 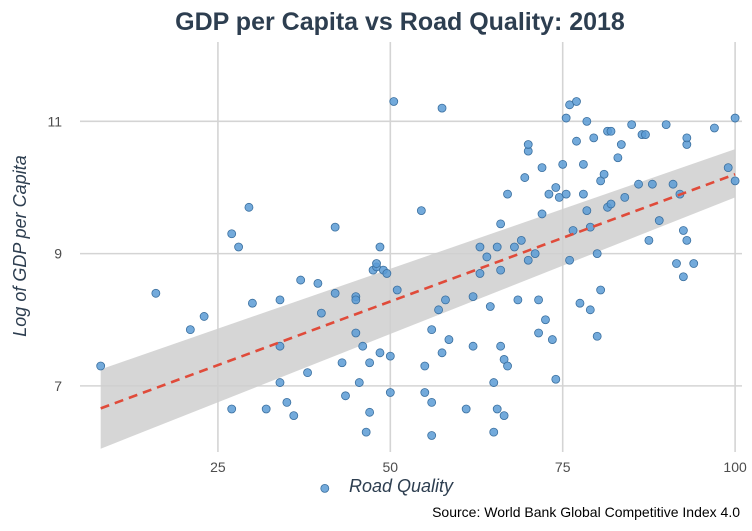 I want to click on x-tick-label: 25, so click(x=218, y=467).